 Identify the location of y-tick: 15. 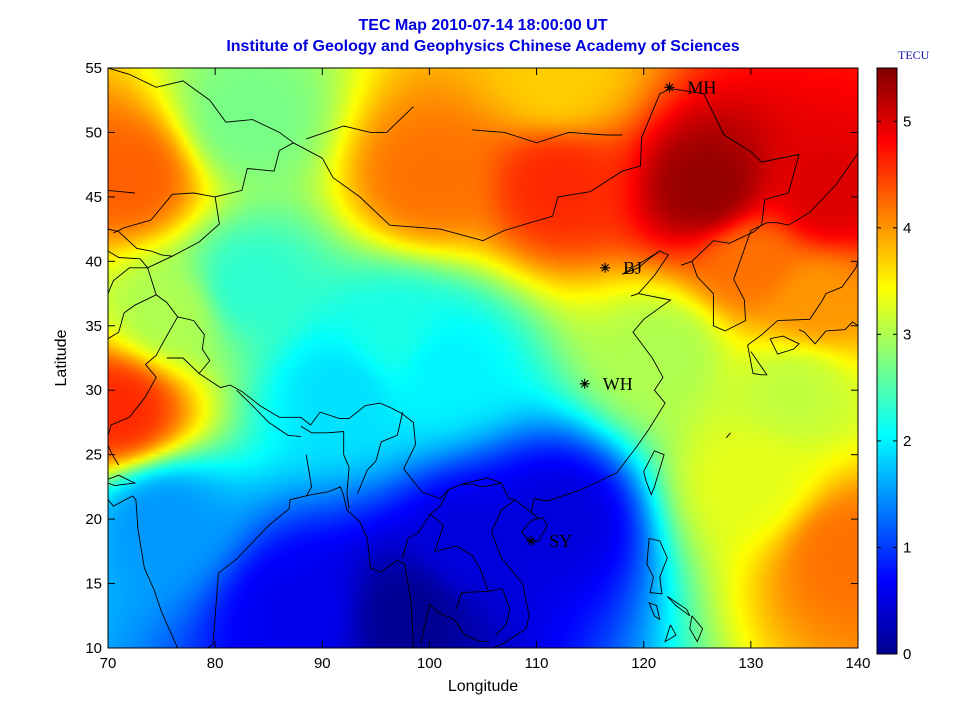
(471, 584).